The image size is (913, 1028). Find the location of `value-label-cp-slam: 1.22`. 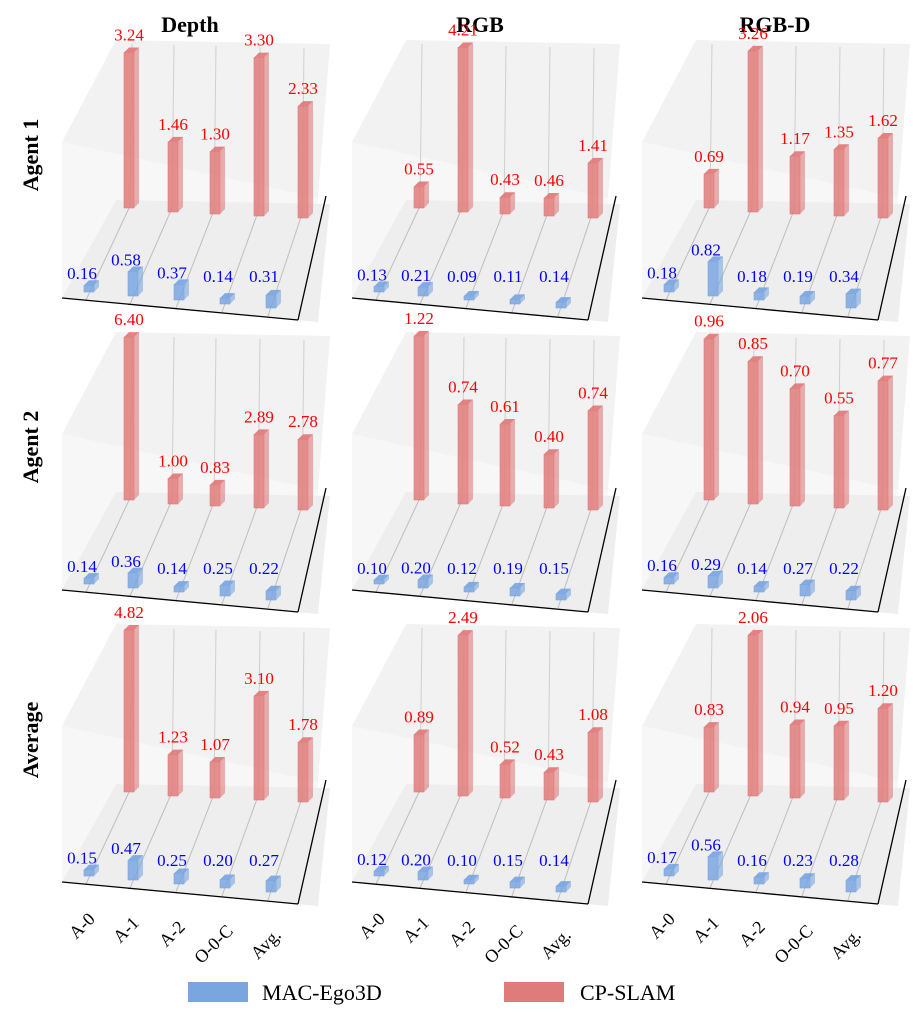

value-label-cp-slam: 1.22 is located at coordinates (419, 318).